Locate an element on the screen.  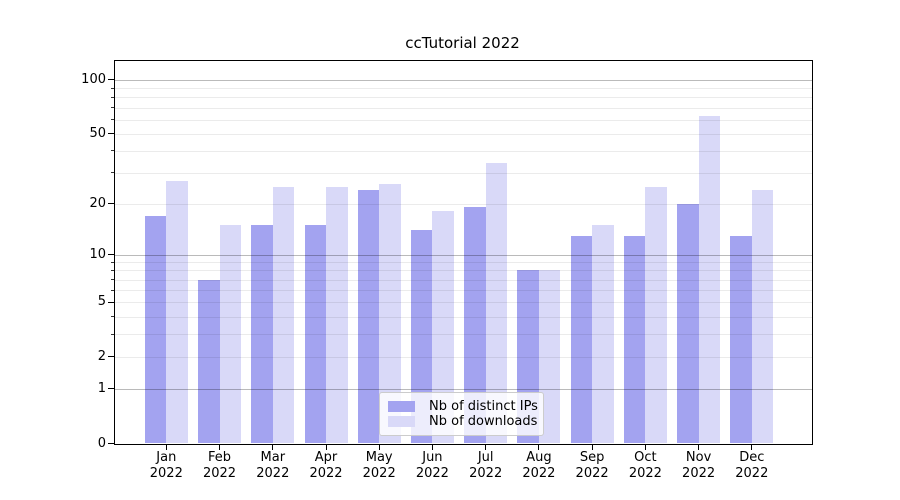
x-tick-nov-2022 is located at coordinates (699, 447).